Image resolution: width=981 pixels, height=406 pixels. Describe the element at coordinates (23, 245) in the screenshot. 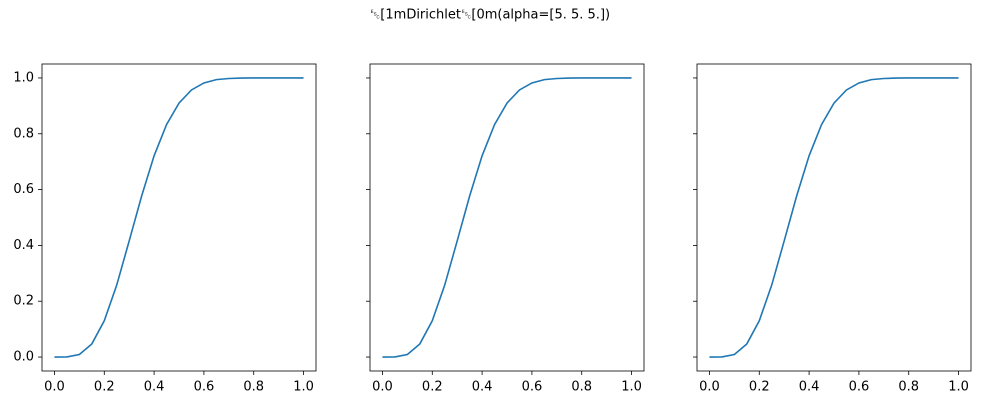

I see `y-tick-label: 0.4` at that location.